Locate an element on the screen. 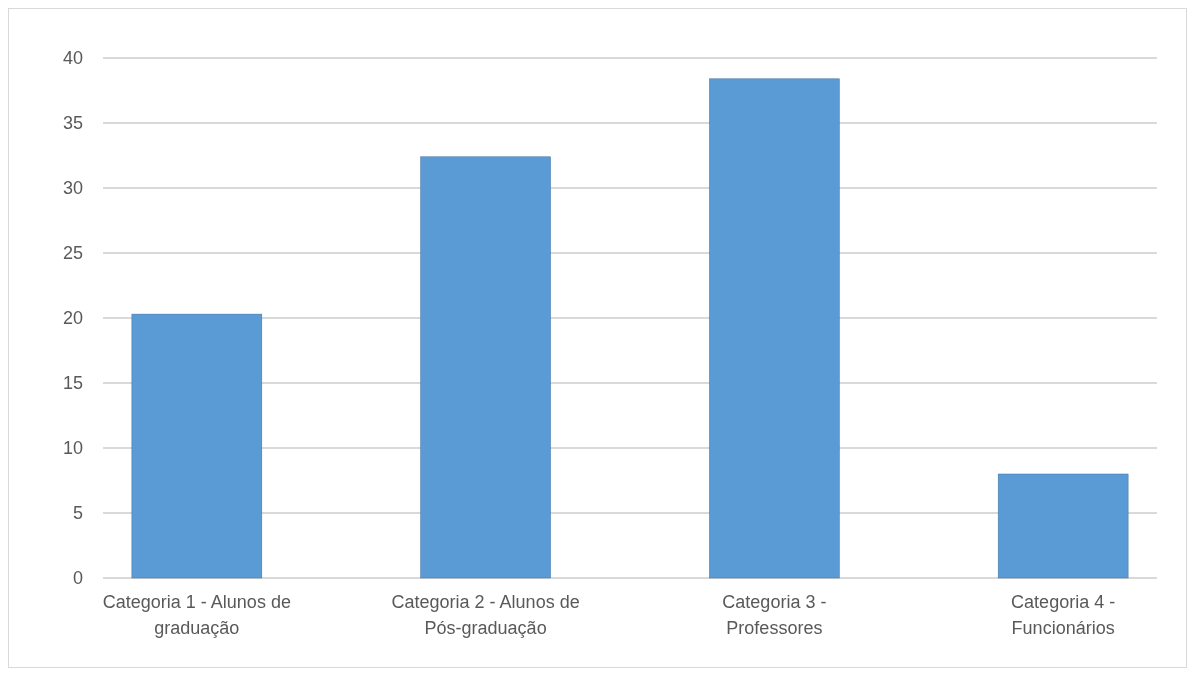 The height and width of the screenshot is (677, 1195). x-tick-label: Categoria 4 - Funcionários is located at coordinates (1063, 615).